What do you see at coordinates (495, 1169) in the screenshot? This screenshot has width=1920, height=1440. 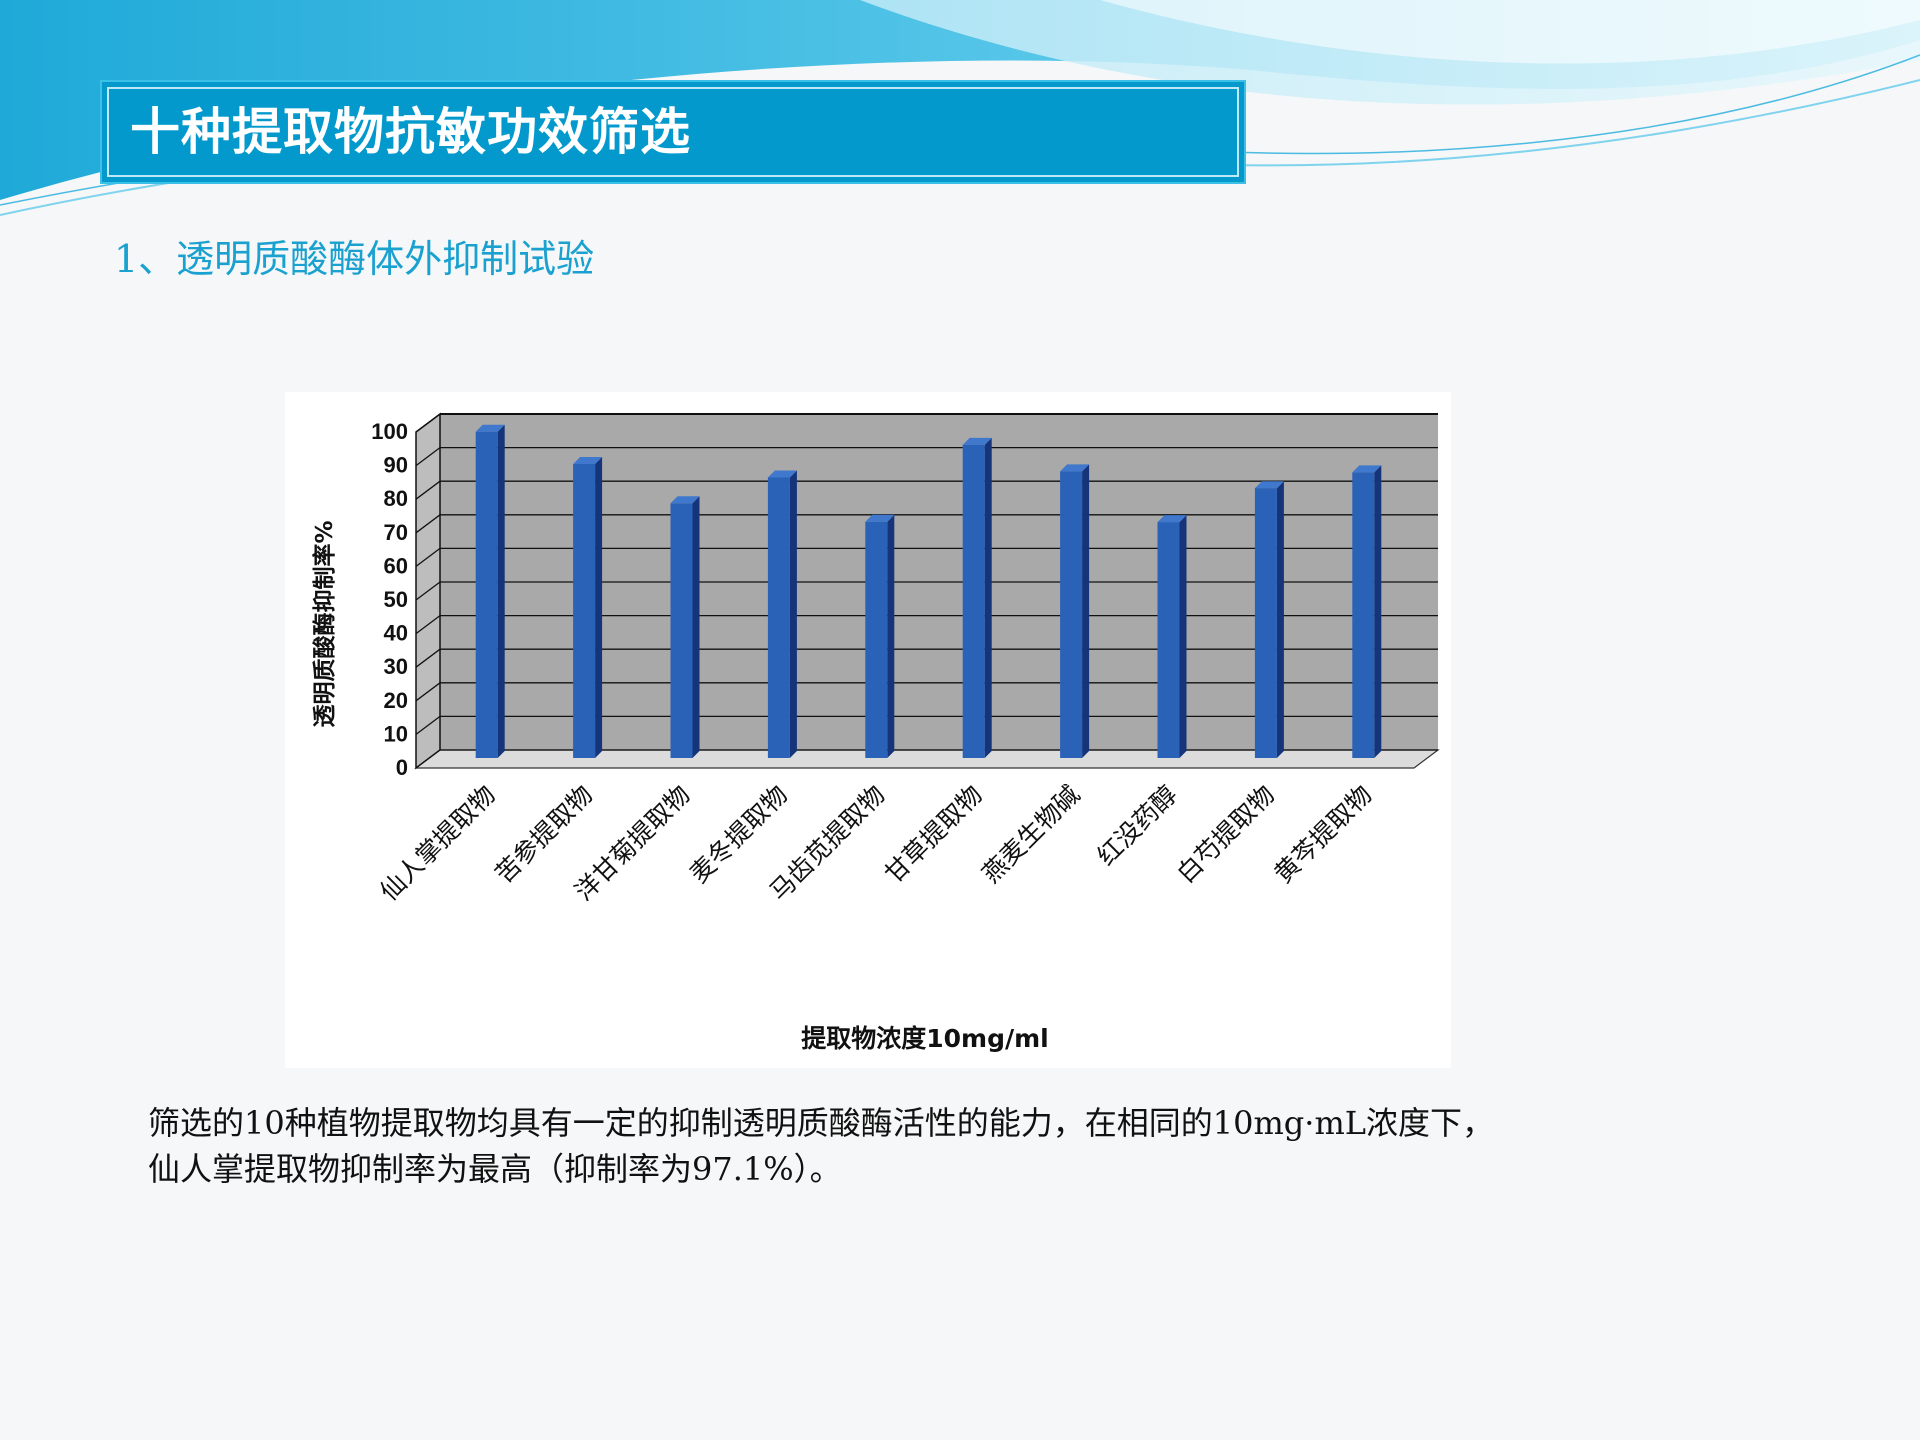 I see `description-line-2: 仙人掌提取物抑制率为最高（抑制率为97.1%）。` at bounding box center [495, 1169].